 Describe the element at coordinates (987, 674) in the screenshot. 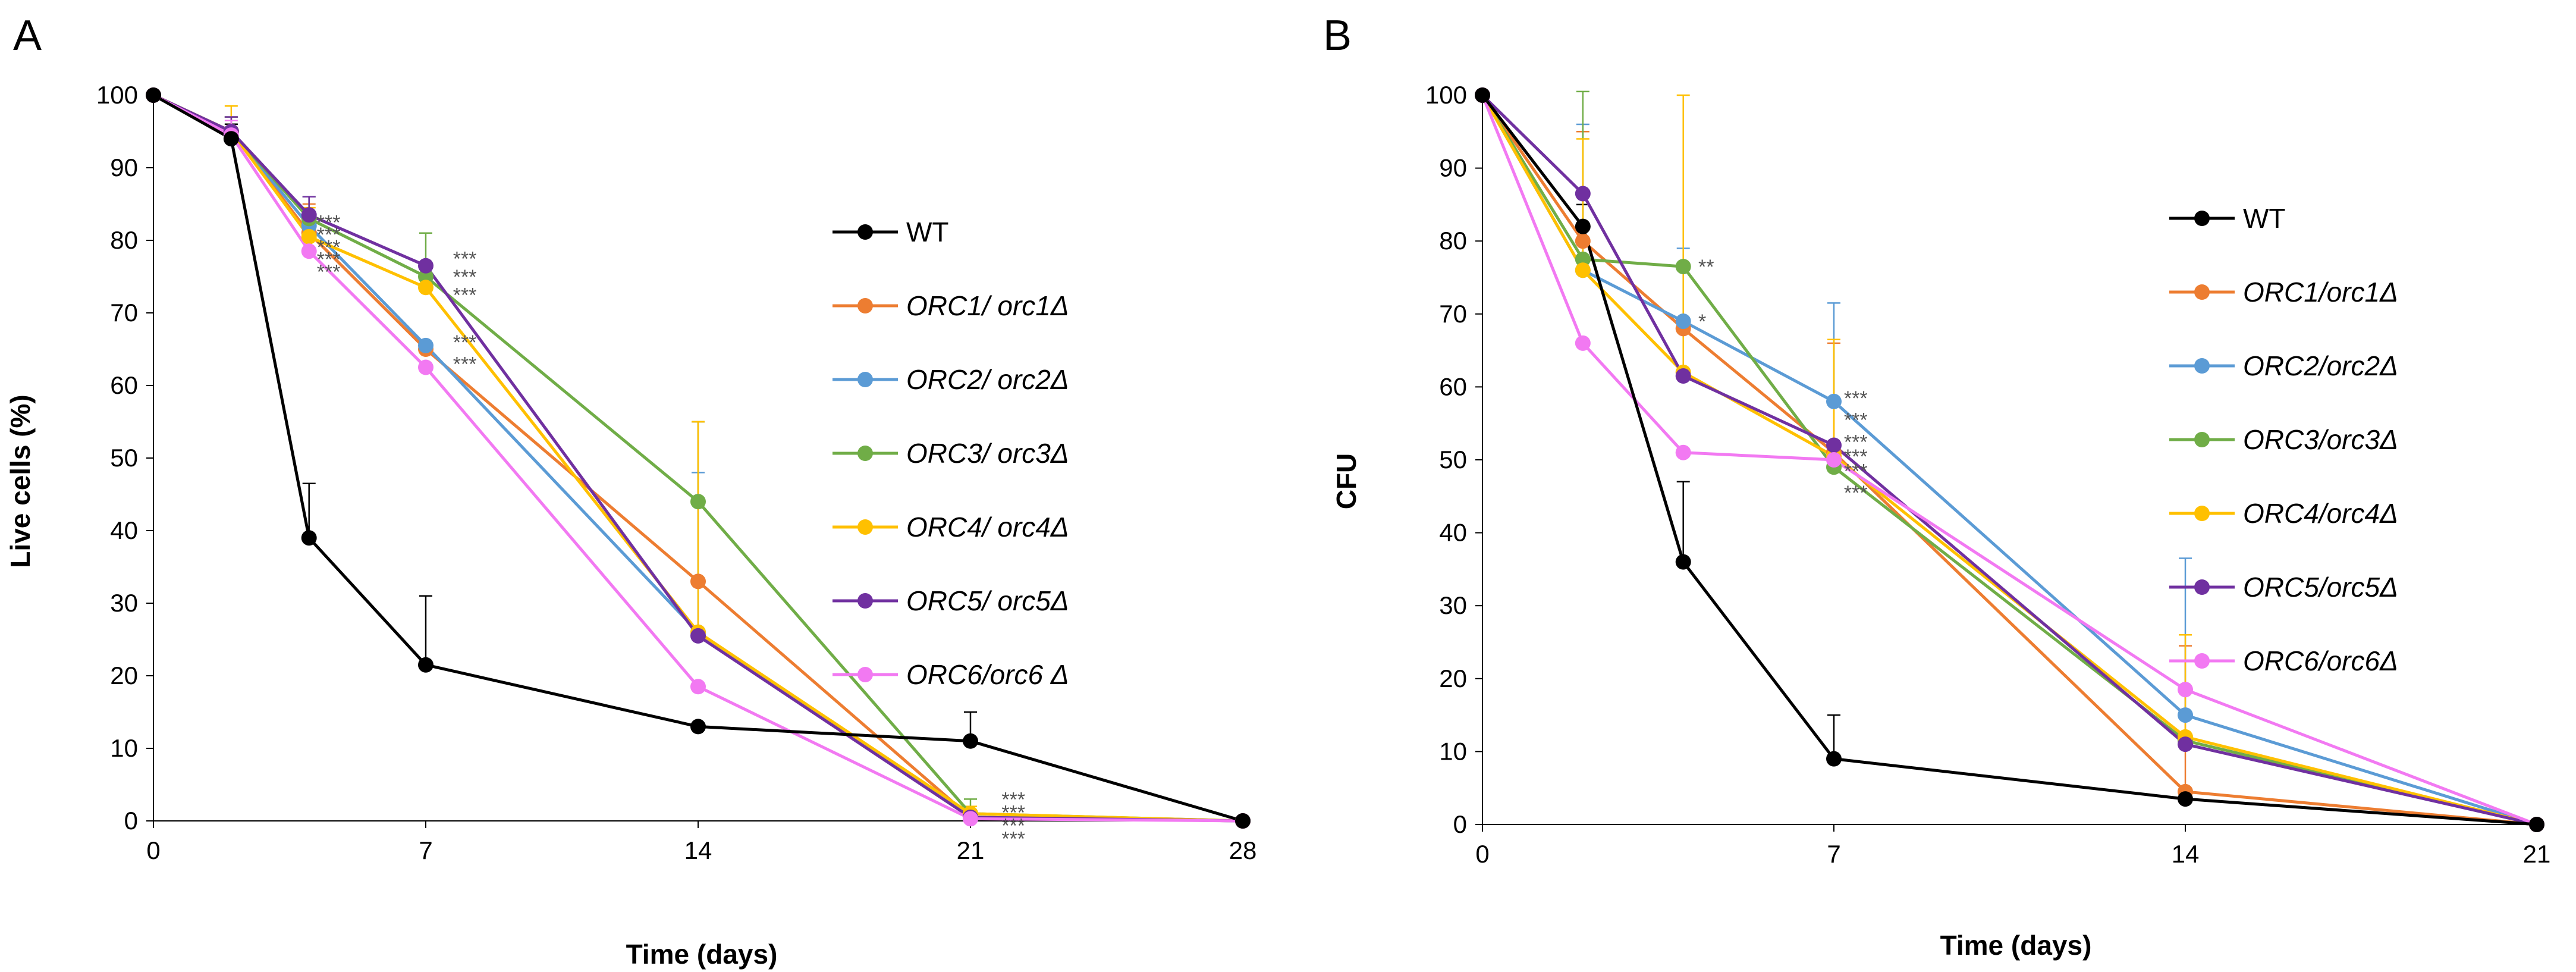

I see `panel-a-legend-label: ORC6/orc6 Δ` at that location.